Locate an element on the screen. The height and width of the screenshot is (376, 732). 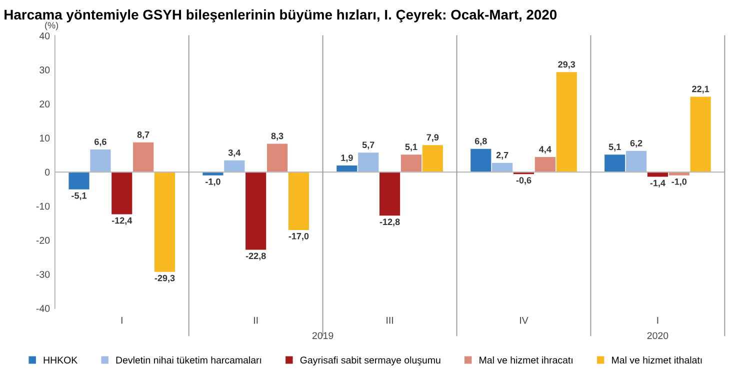
legend-label: Mal ve hizmet ithalatı is located at coordinates (657, 360).